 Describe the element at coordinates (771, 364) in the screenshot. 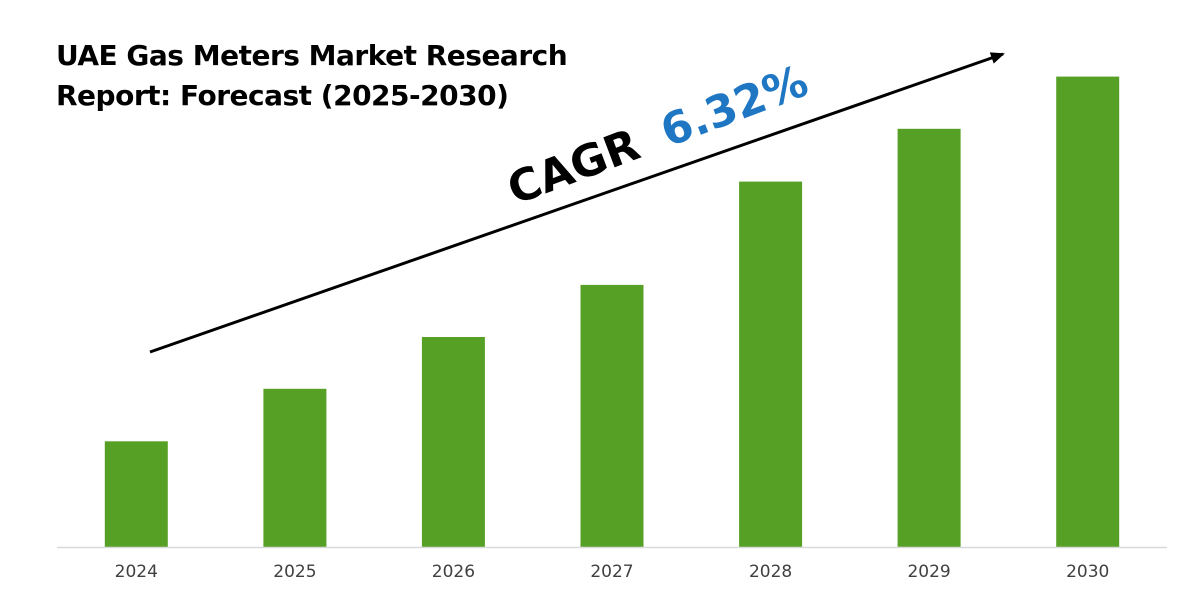

I see `bar-2028` at that location.